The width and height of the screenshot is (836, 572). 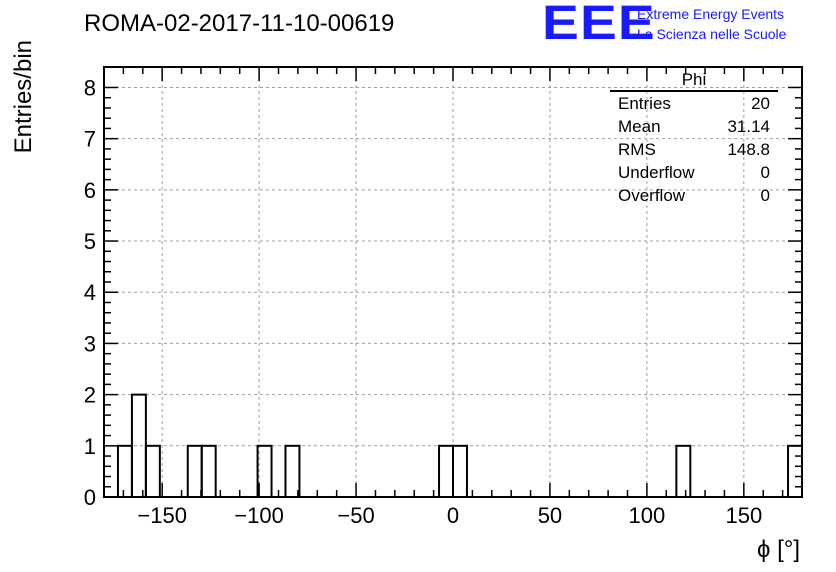 I want to click on logo-caption-line2: La Scienza nelle Scuole, so click(x=712, y=34).